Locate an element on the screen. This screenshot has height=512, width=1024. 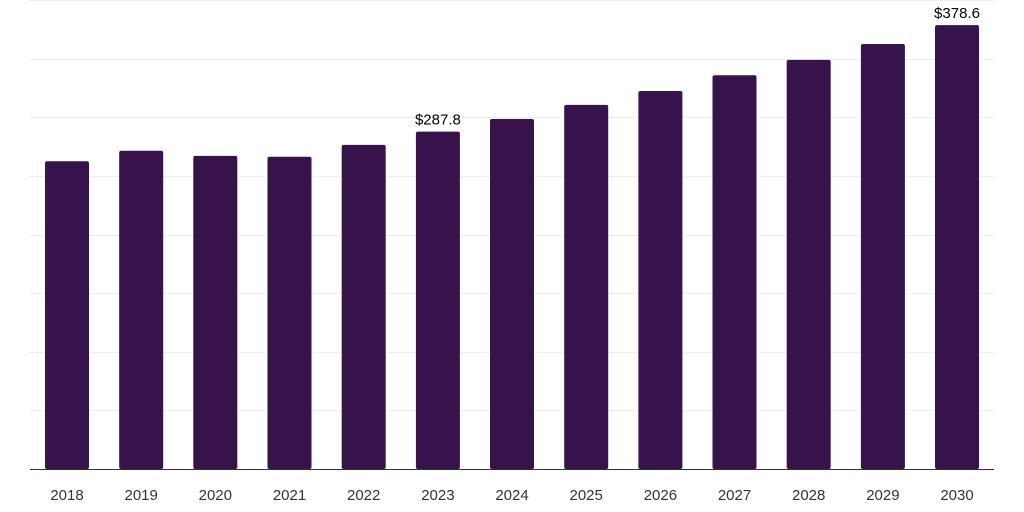
x-tick-label: 2026 is located at coordinates (660, 495).